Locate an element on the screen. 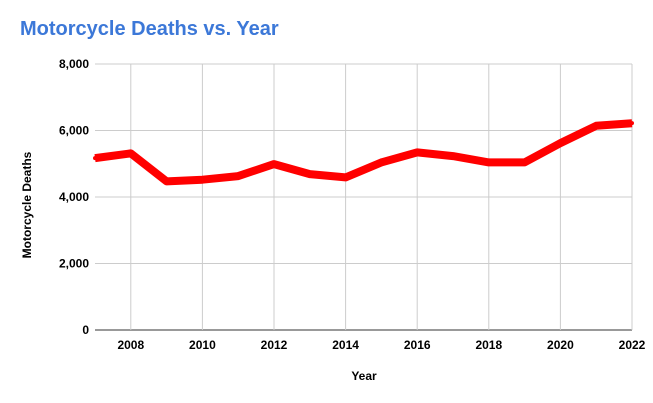  x-axis-title: Year is located at coordinates (364, 376).